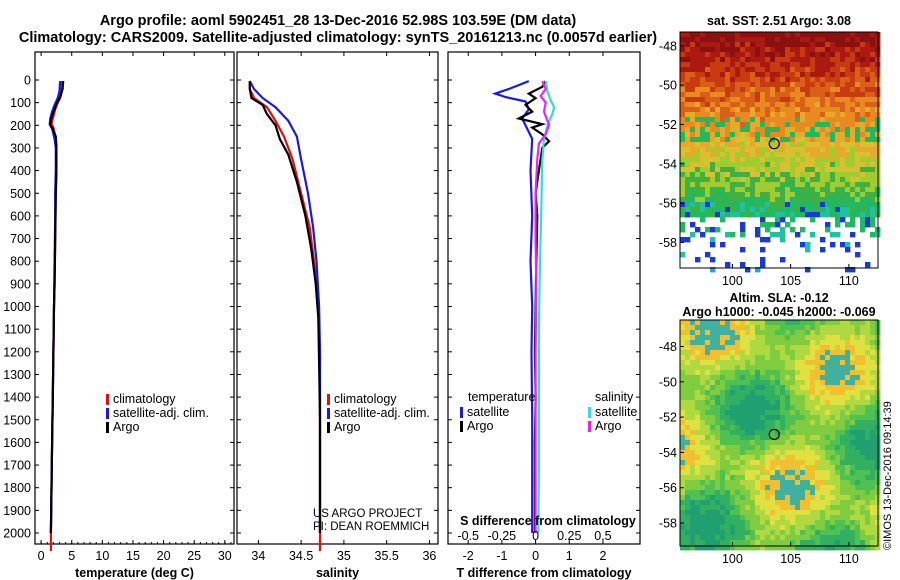 The image size is (900, 580). Describe the element at coordinates (134, 573) in the screenshot. I see `x-axis-label: temperature (deg C)` at that location.